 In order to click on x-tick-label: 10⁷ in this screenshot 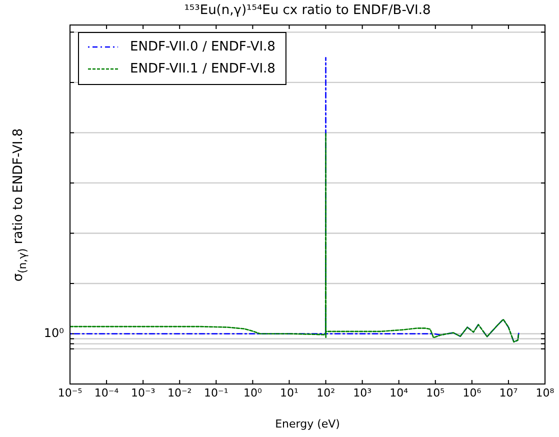, I will do `click(508, 393)`.